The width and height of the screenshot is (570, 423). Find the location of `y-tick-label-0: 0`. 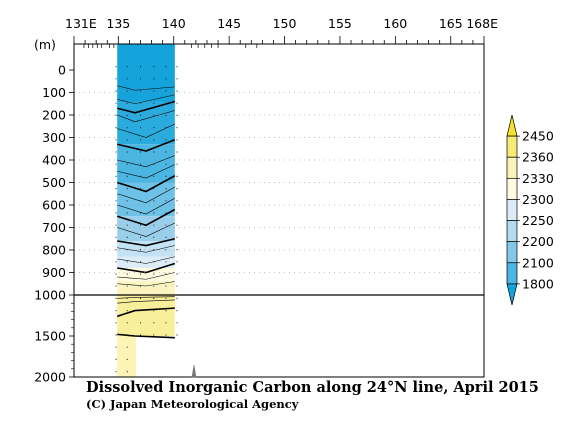

y-tick-label-0: 0 is located at coordinates (62, 70).